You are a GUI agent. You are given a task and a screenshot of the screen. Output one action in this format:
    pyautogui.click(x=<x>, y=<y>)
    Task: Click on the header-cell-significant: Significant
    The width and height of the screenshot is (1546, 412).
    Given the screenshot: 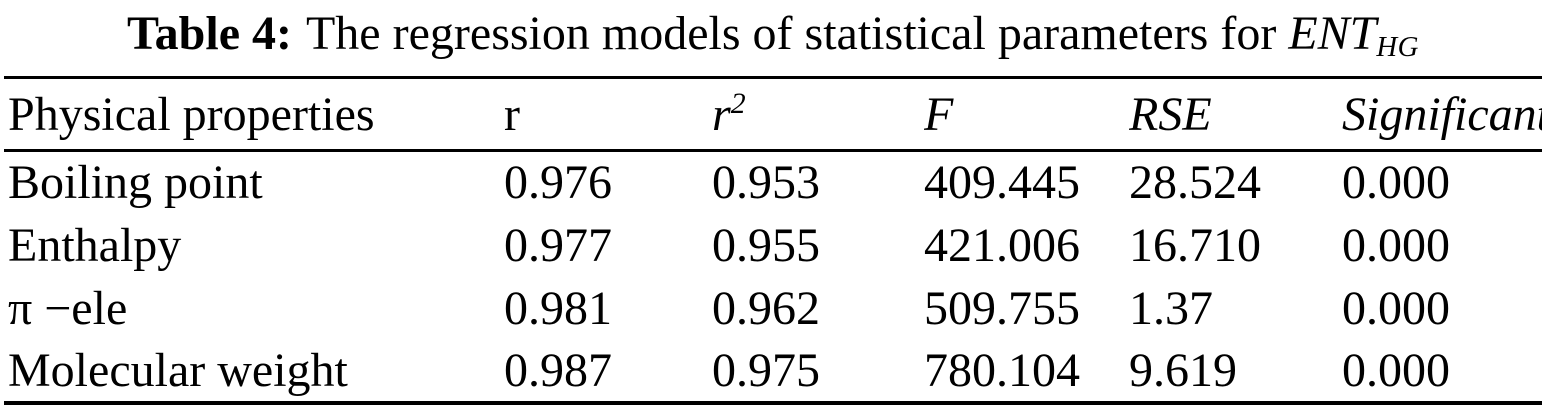 What is the action you would take?
    pyautogui.click(x=1442, y=114)
    